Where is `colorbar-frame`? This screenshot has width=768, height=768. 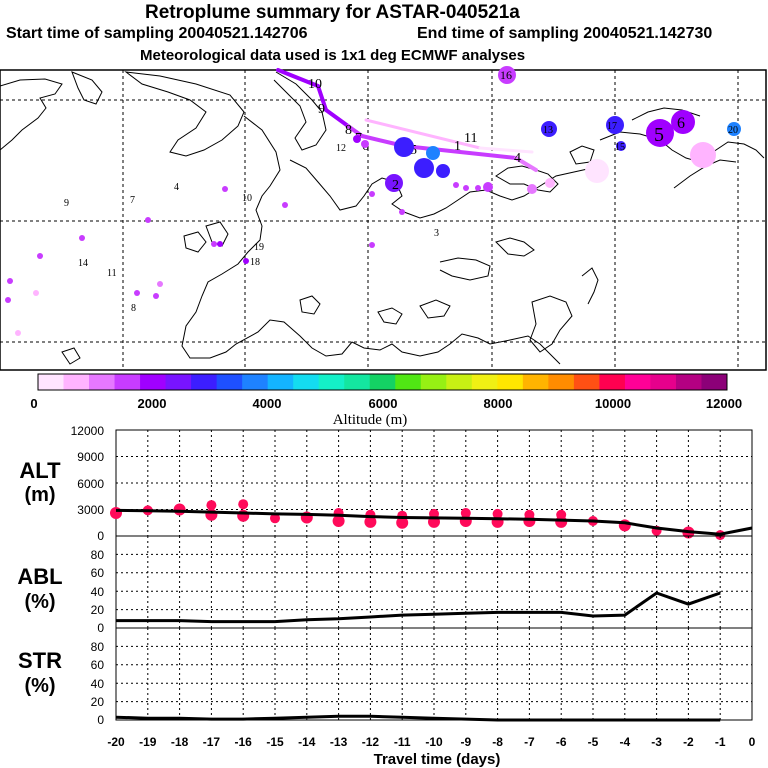
colorbar-frame is located at coordinates (382, 382).